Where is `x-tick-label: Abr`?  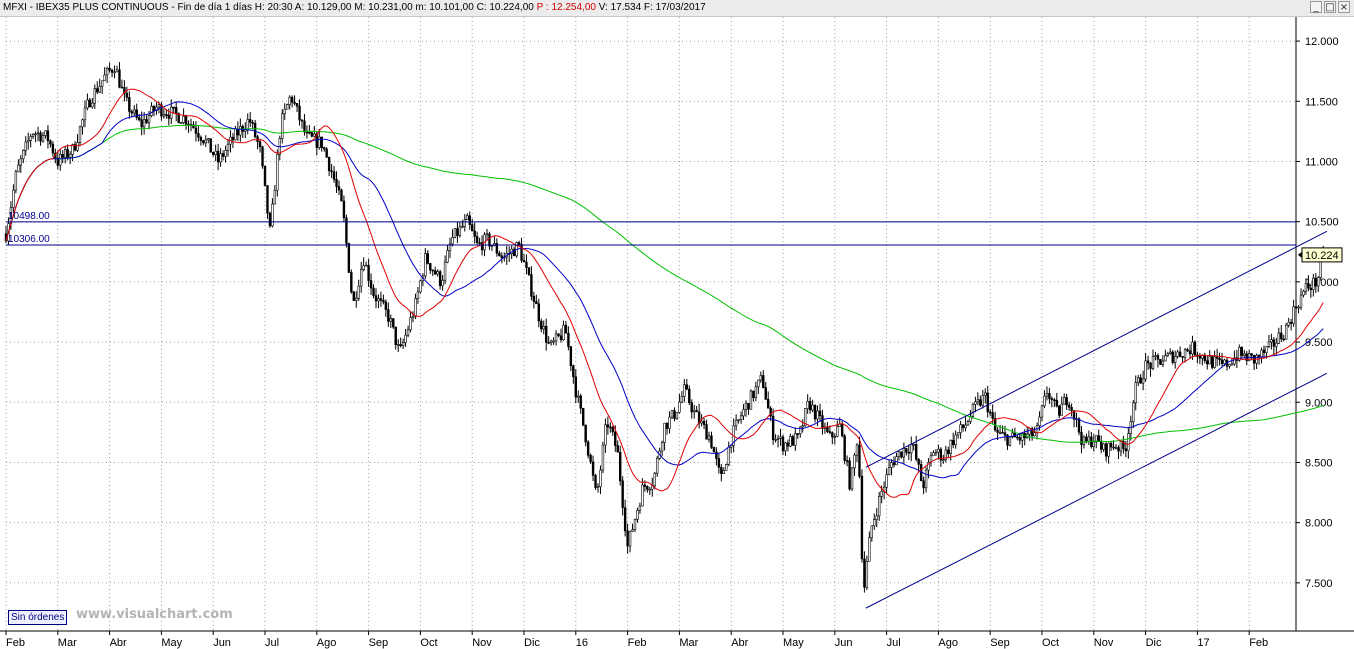 x-tick-label: Abr is located at coordinates (739, 643).